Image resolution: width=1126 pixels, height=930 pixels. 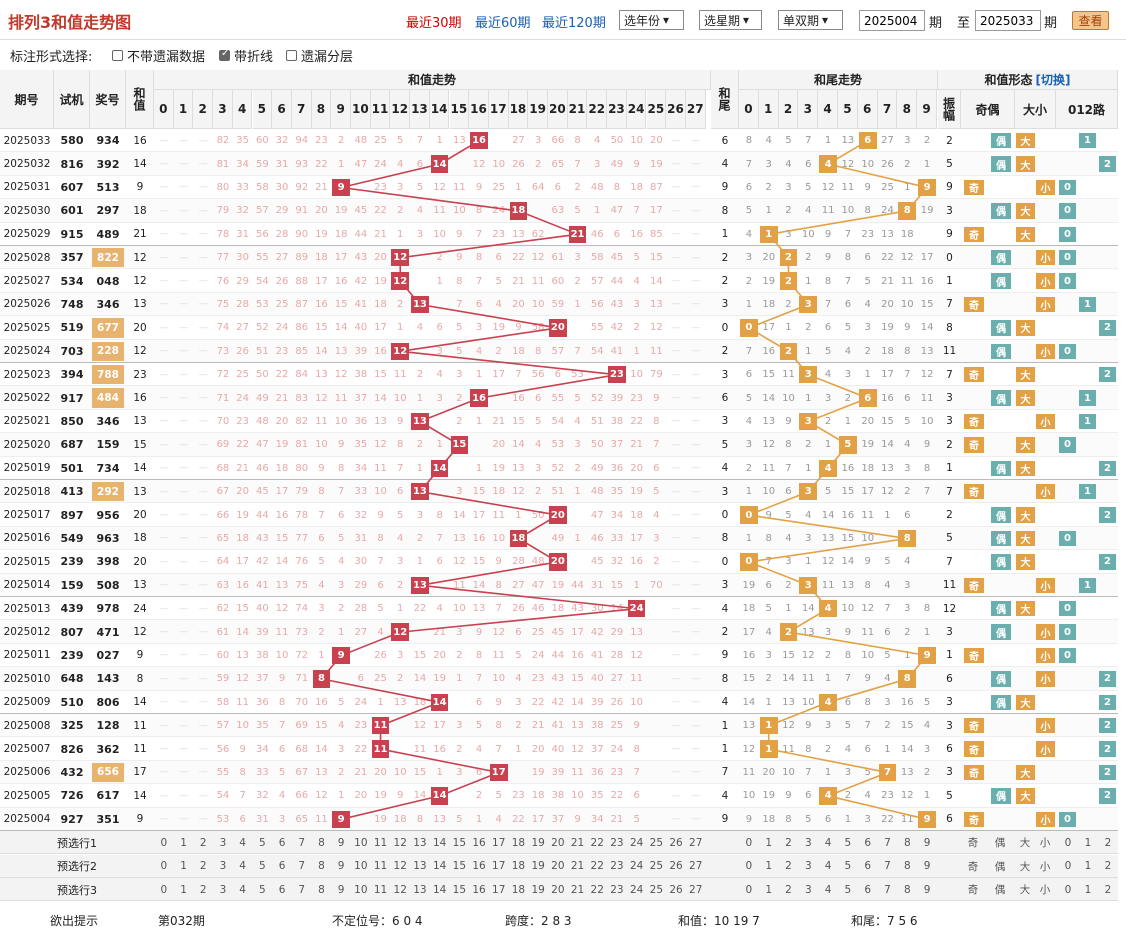 What do you see at coordinates (439, 842) in the screenshot?
I see `preselect-sum-option: 14` at bounding box center [439, 842].